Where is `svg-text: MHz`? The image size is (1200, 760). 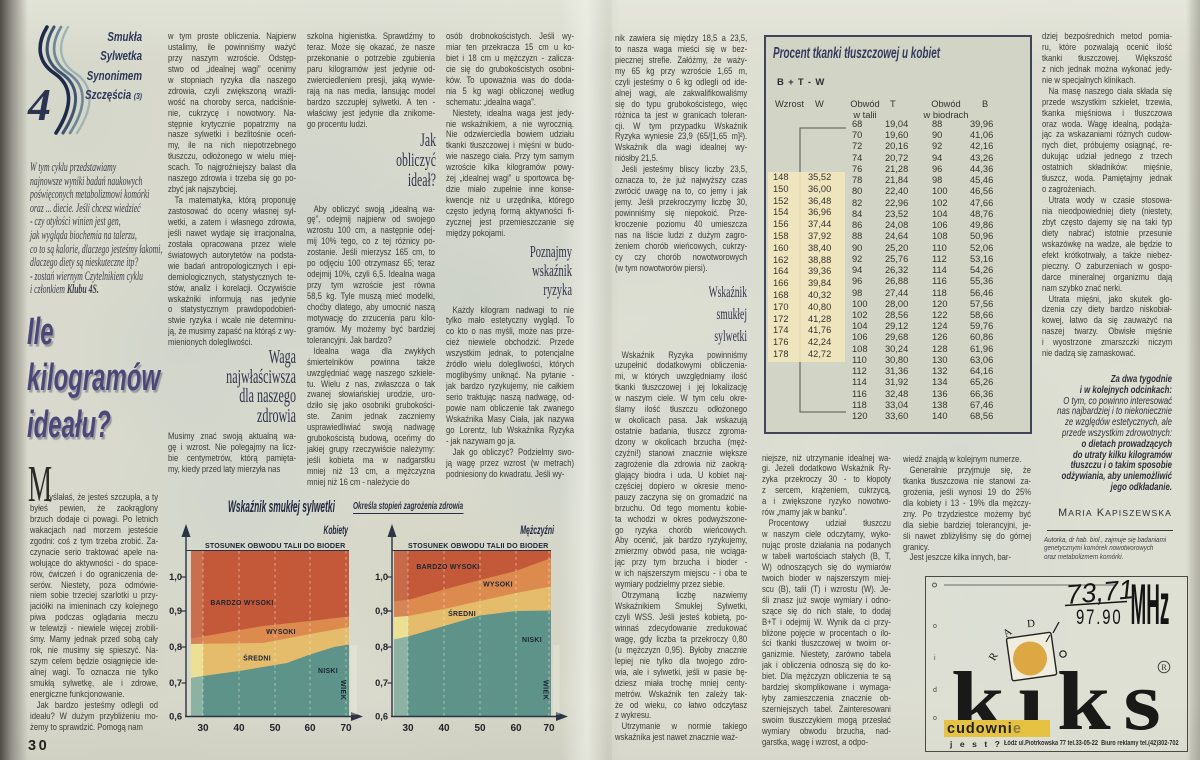
svg-text: MHz is located at coordinates (1150, 605).